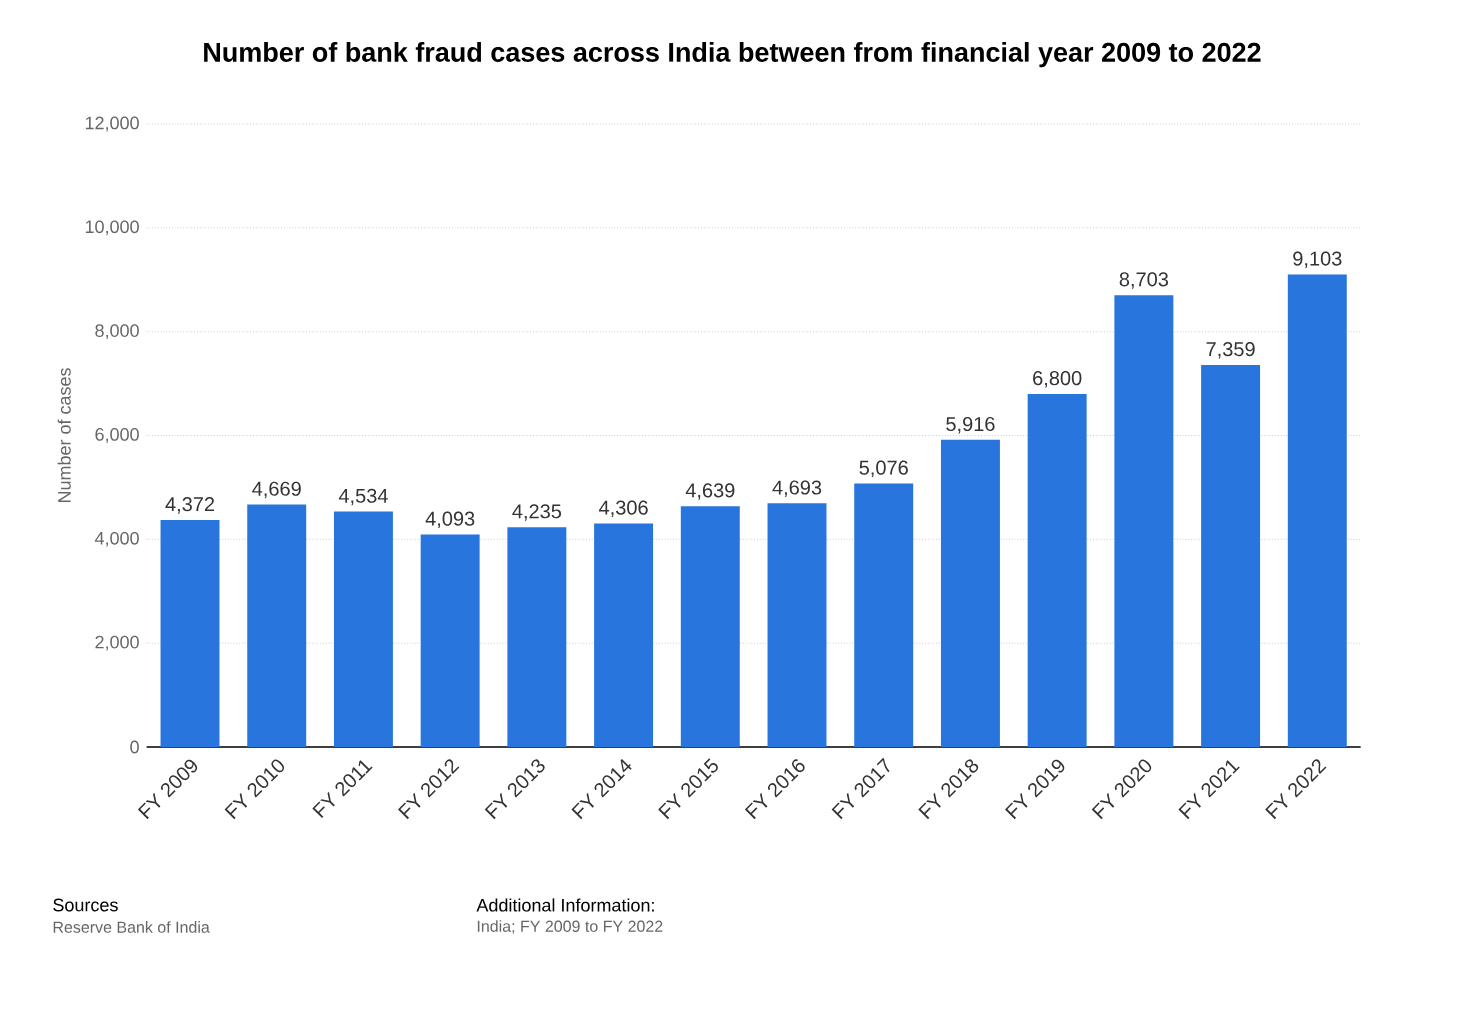 This screenshot has height=1009, width=1466. I want to click on text: Additional Information:, so click(565, 905).